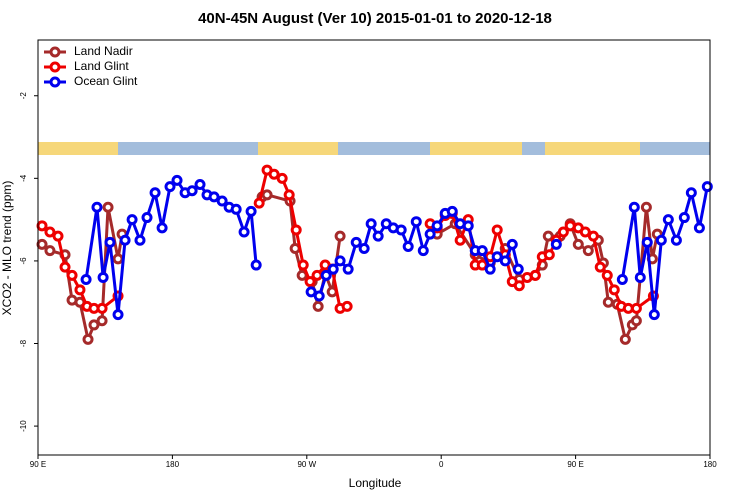 The height and width of the screenshot is (500, 750). I want to click on y-tick-label: -10, so click(23, 426).